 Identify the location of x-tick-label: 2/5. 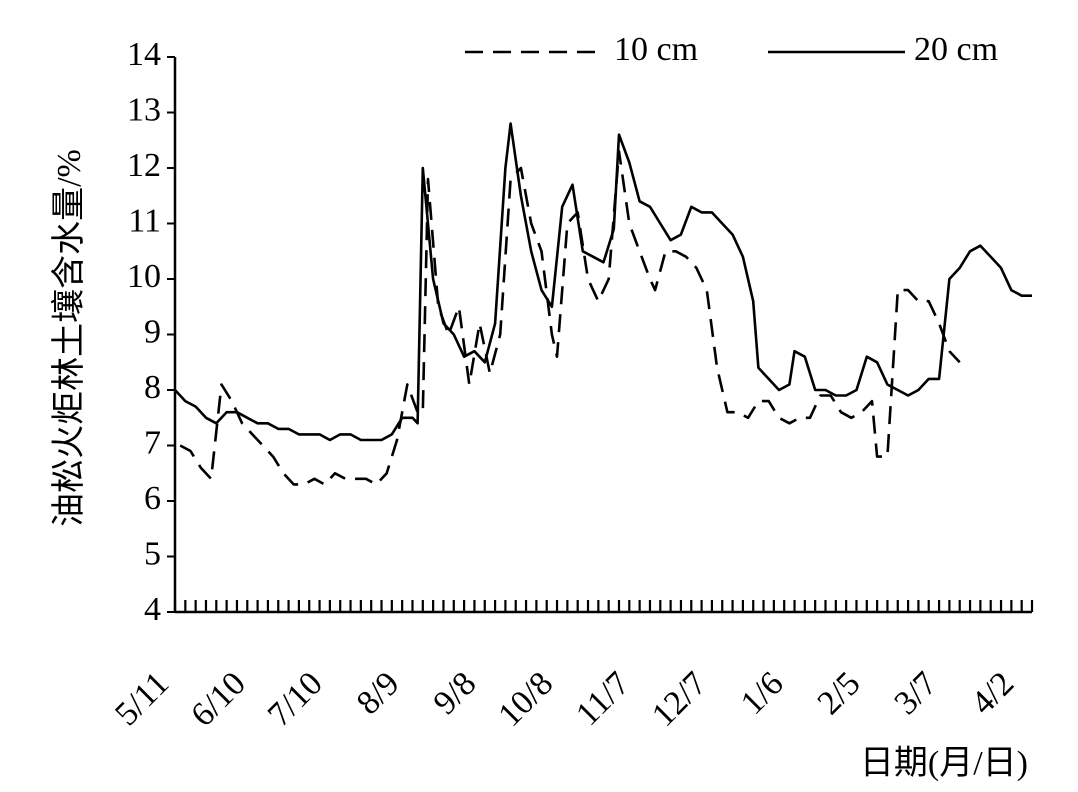
(839, 693).